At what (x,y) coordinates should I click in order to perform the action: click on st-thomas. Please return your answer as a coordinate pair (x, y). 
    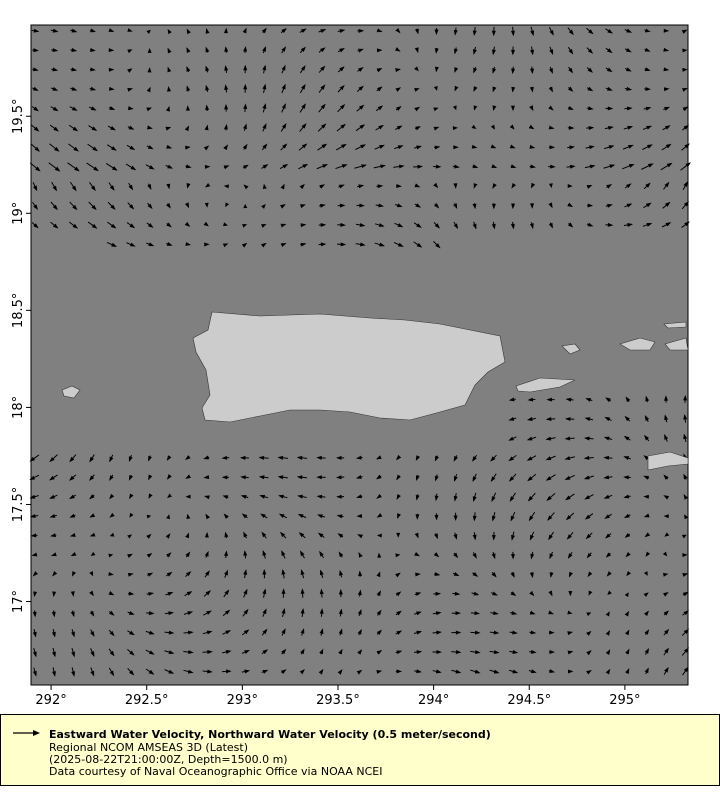
    Looking at the image, I should click on (637, 344).